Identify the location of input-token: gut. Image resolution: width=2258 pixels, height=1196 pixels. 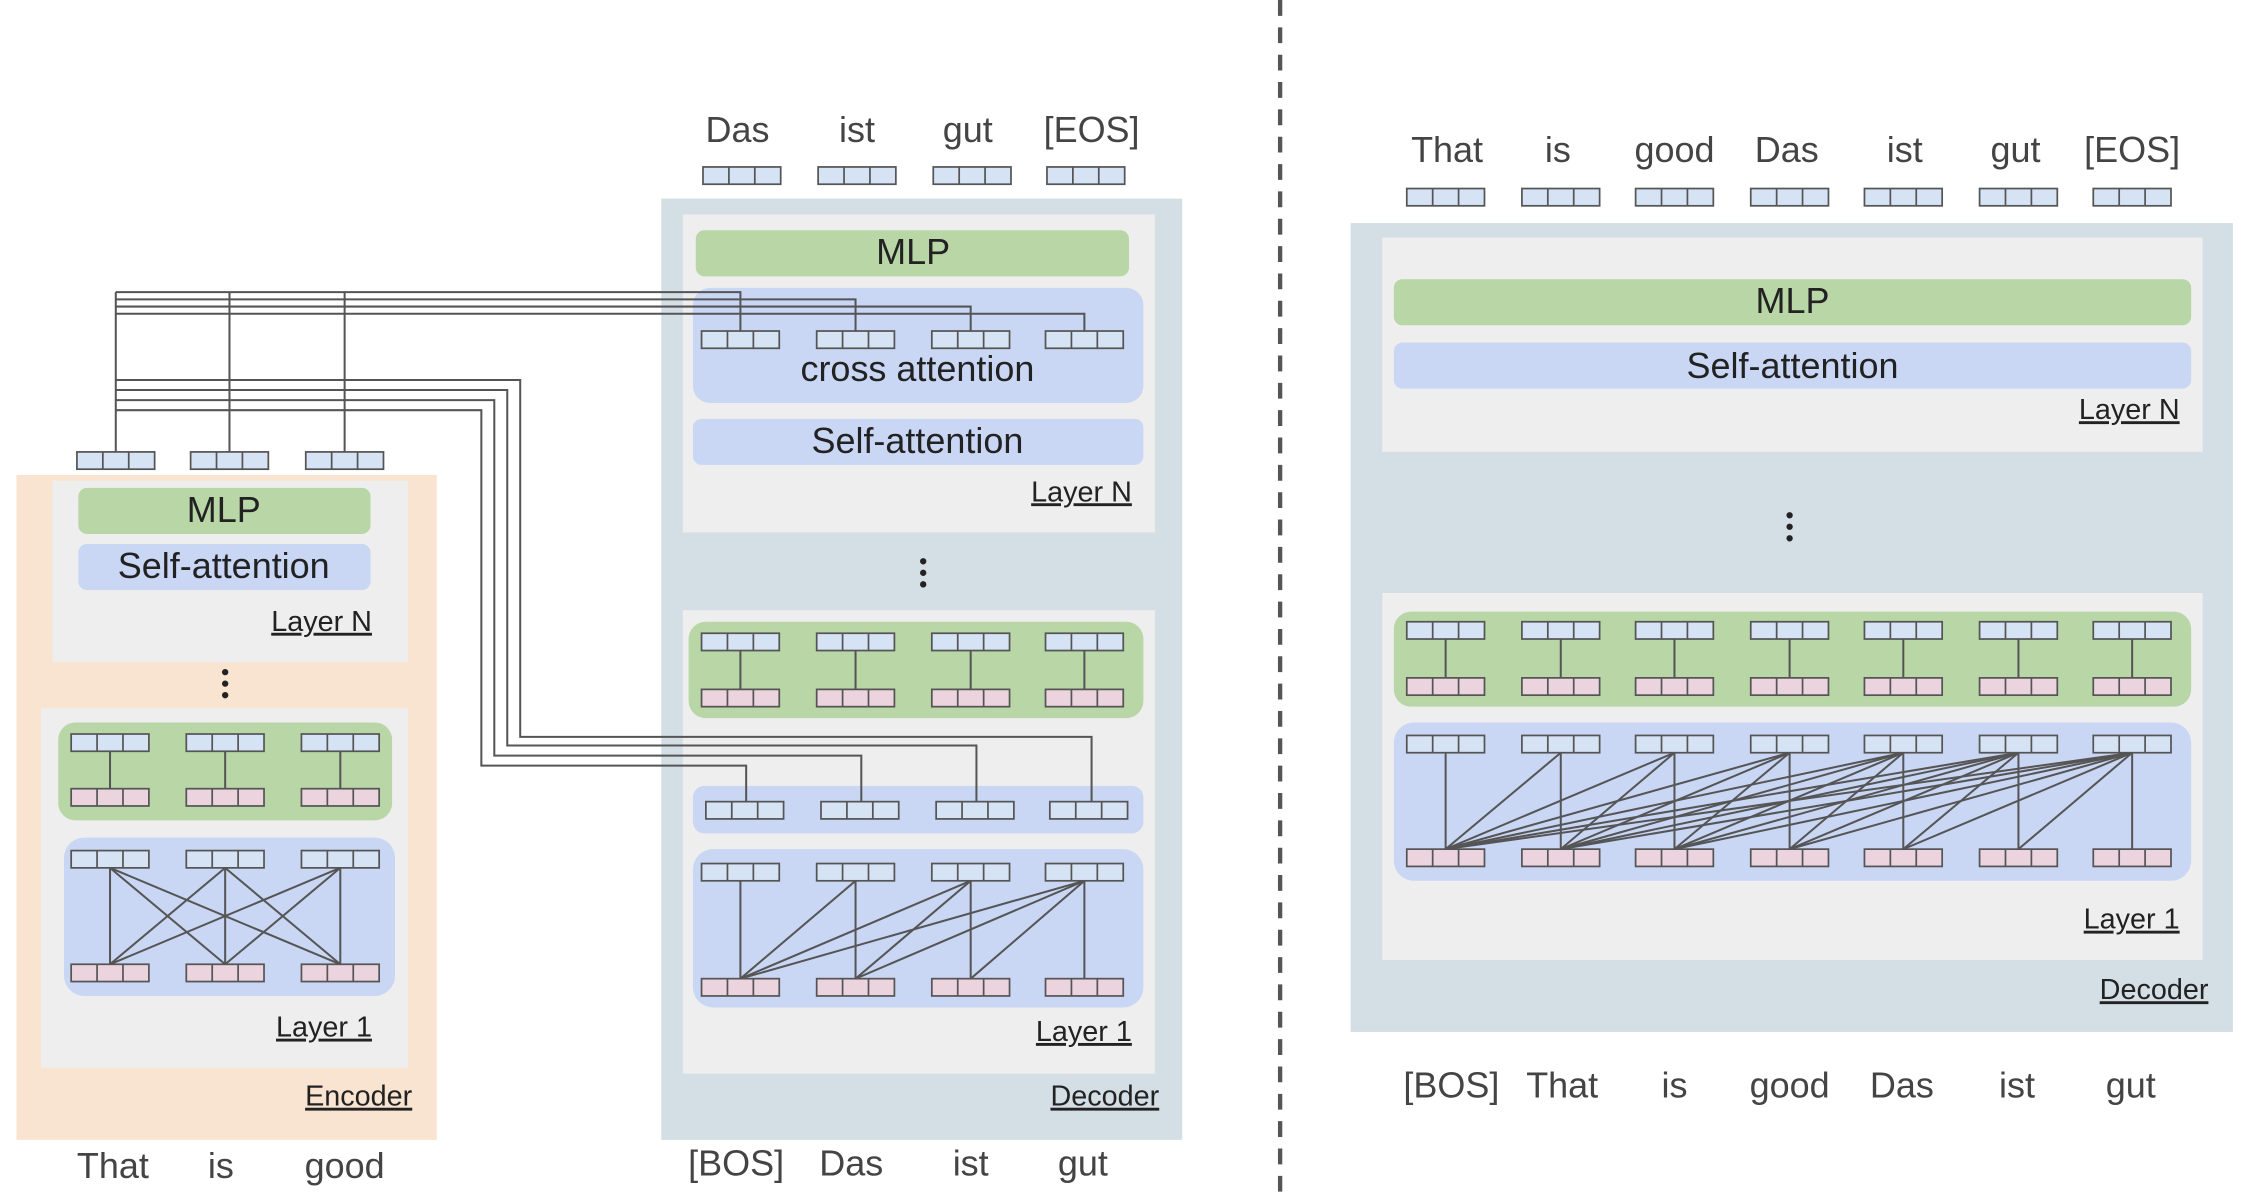
(2131, 1085).